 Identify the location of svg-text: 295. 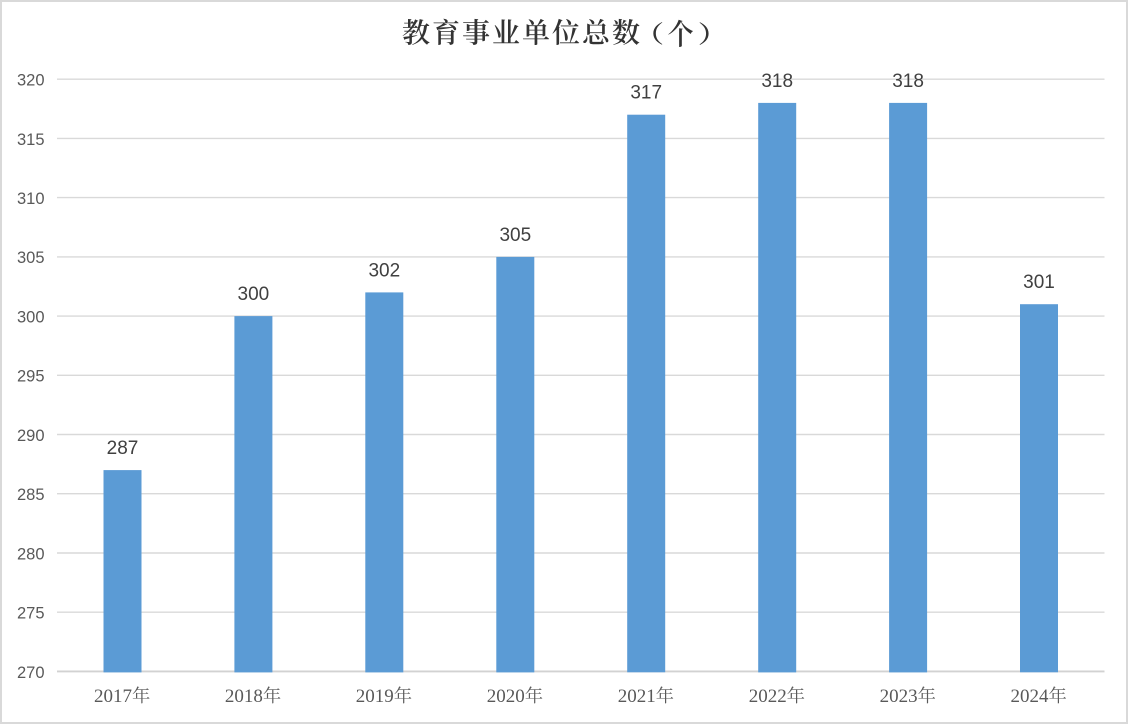
(31, 377).